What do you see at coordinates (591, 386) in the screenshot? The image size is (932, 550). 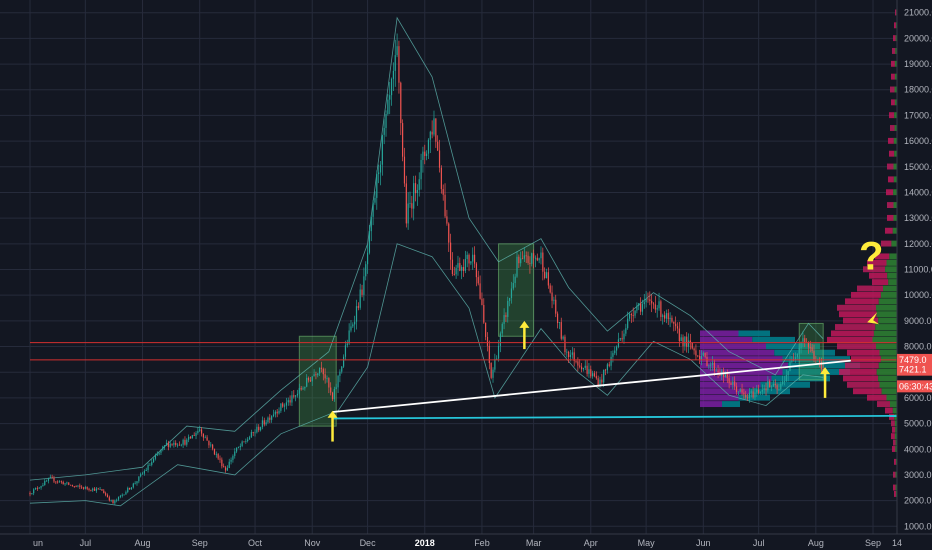 I see `trendline` at bounding box center [591, 386].